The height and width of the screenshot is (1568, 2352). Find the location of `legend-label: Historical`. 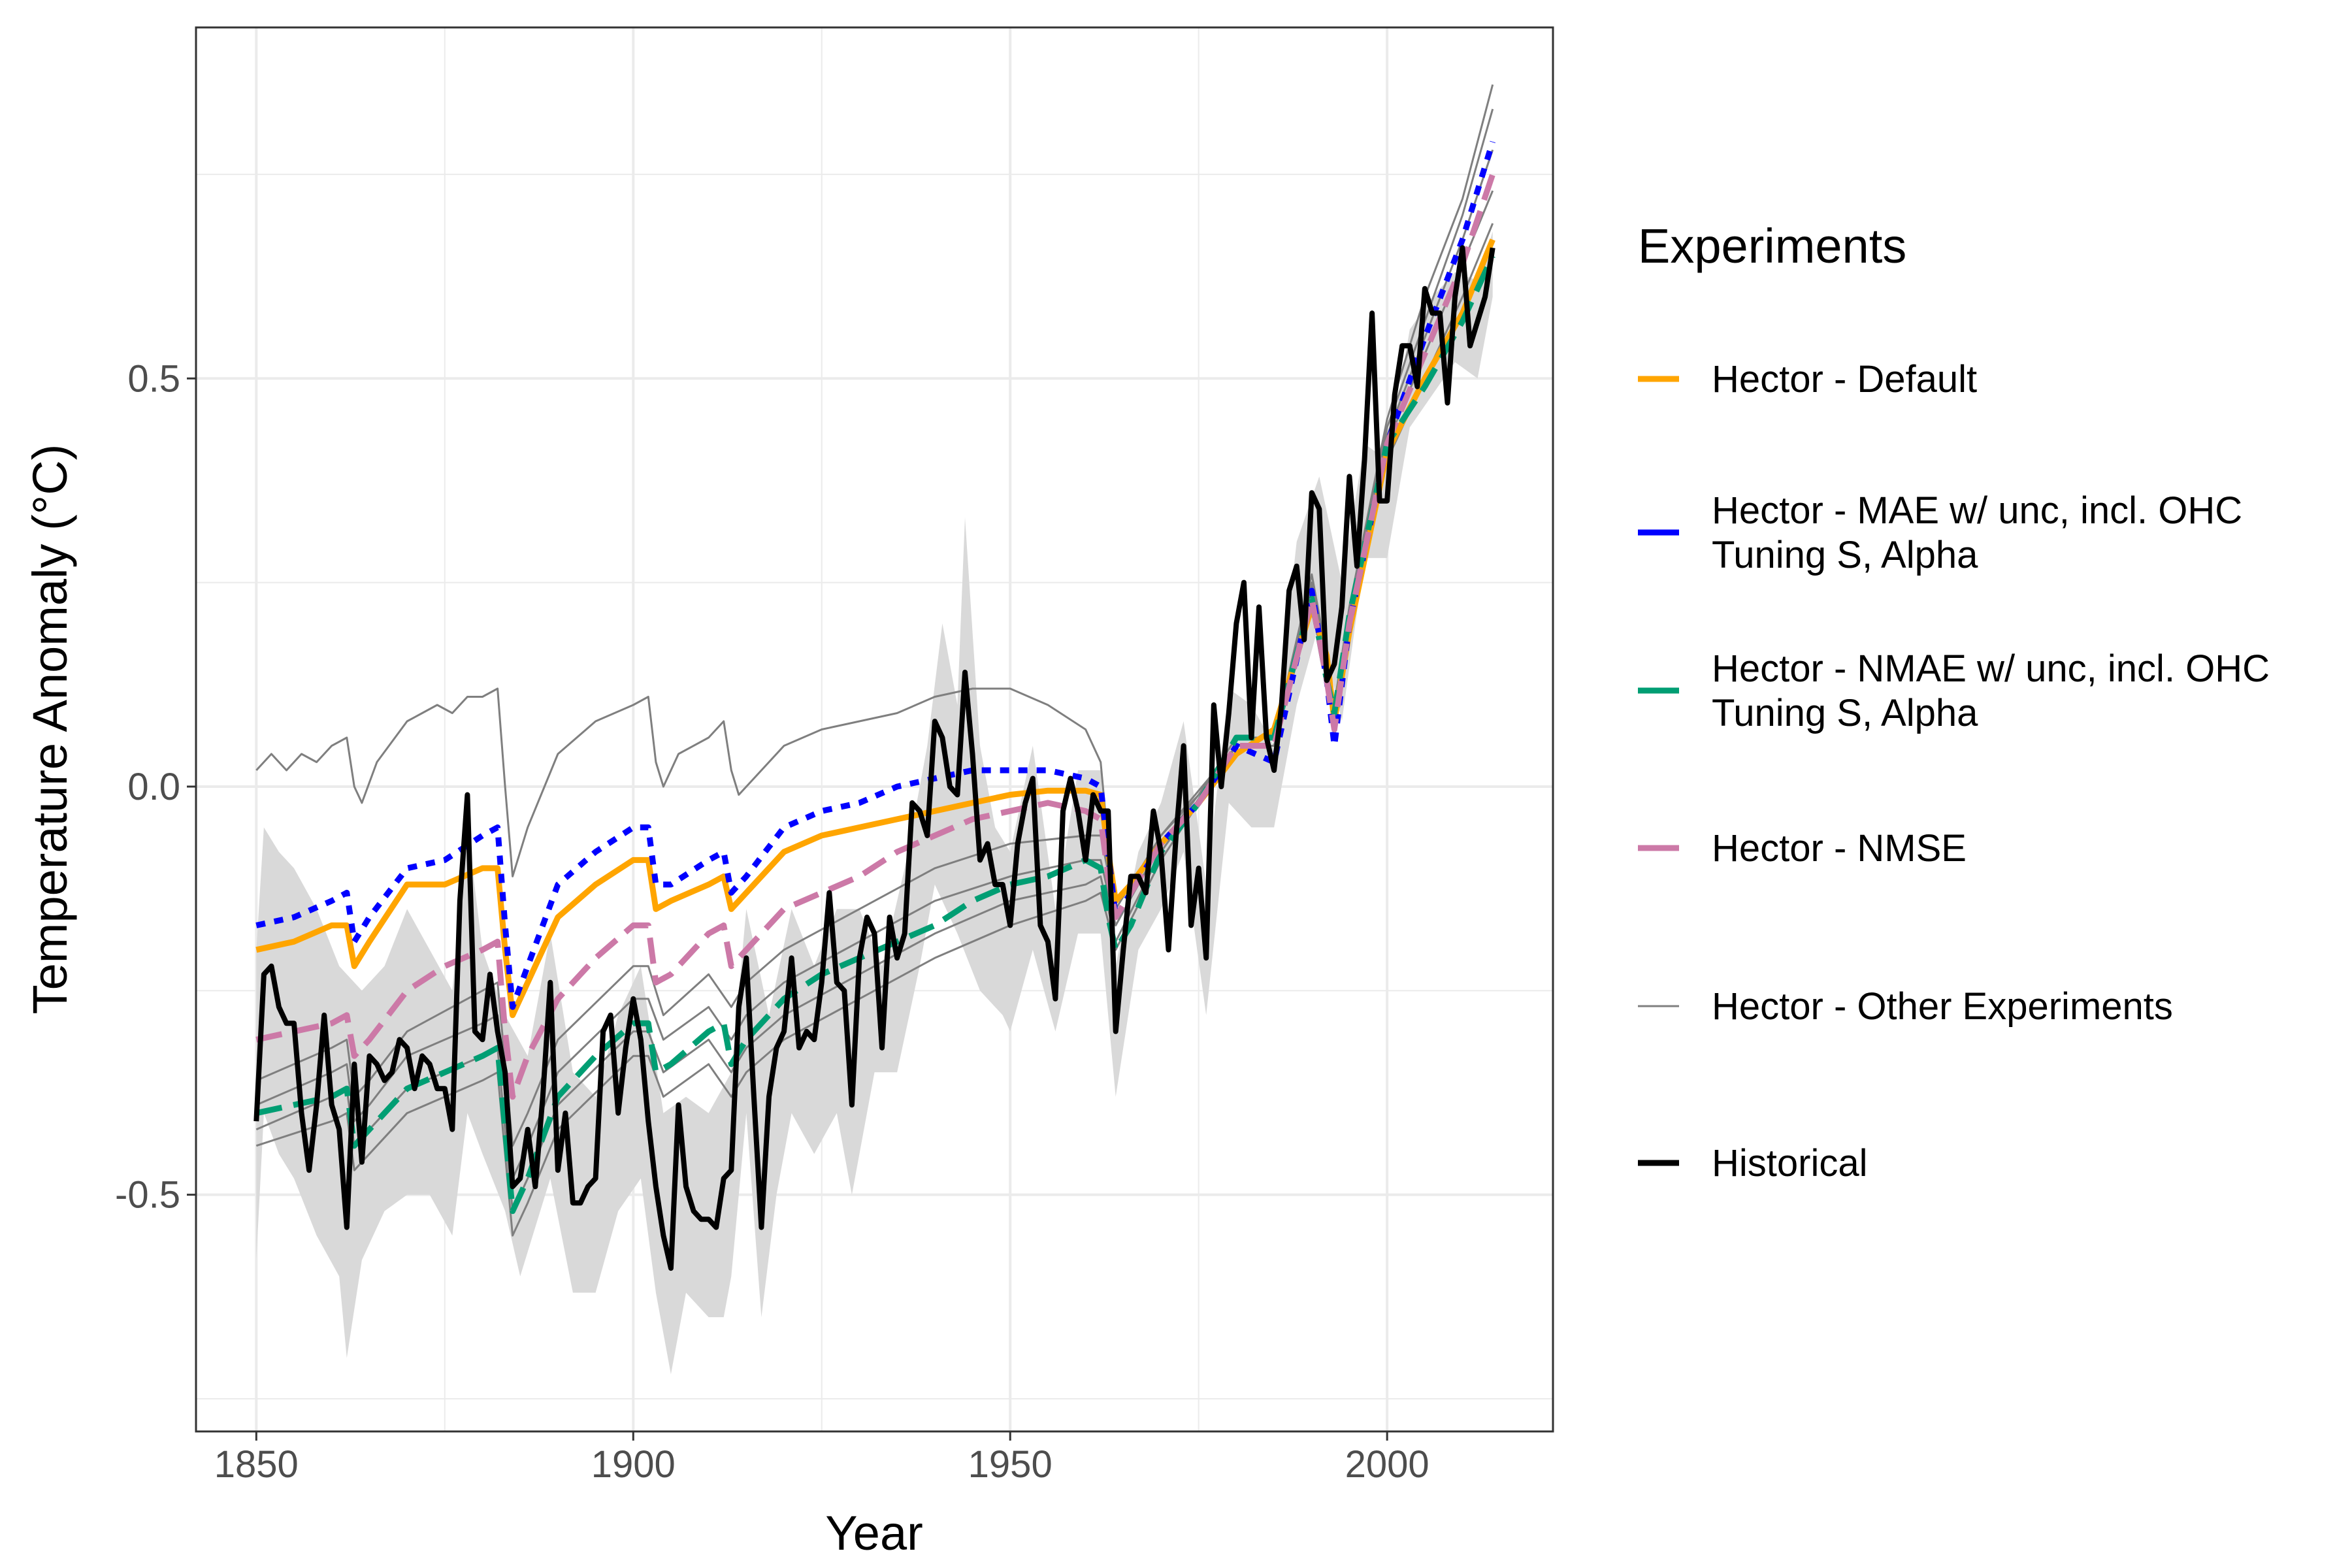

legend-label: Historical is located at coordinates (1790, 1163).